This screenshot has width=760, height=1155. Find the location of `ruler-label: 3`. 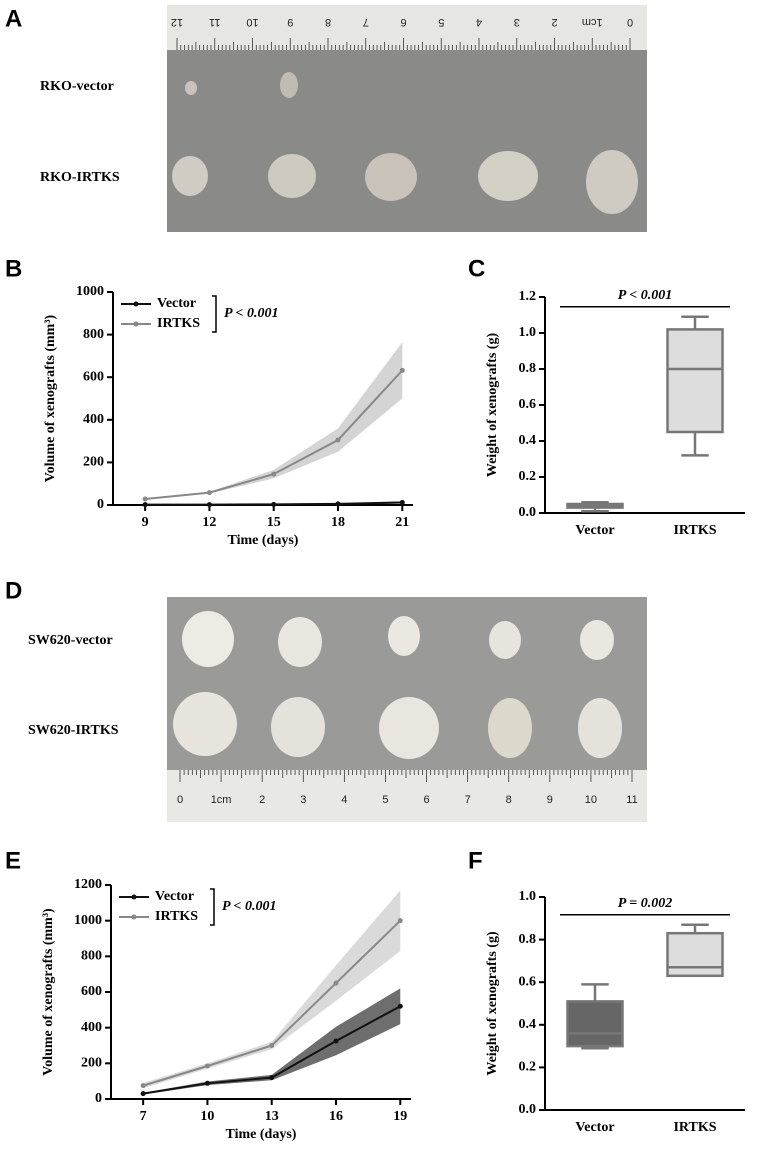

ruler-label: 3 is located at coordinates (303, 800).